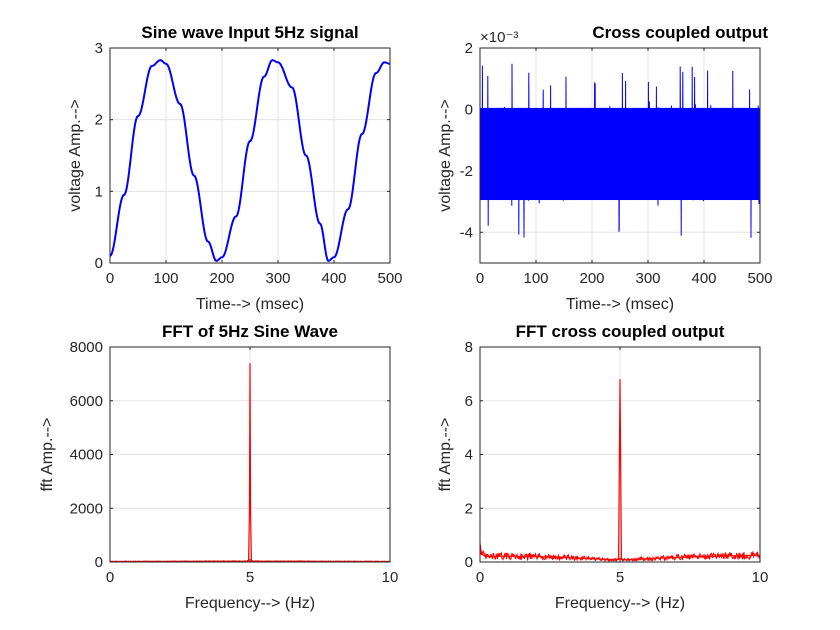 This screenshot has height=630, width=840. Describe the element at coordinates (466, 171) in the screenshot. I see `y-tick-label: -2` at that location.